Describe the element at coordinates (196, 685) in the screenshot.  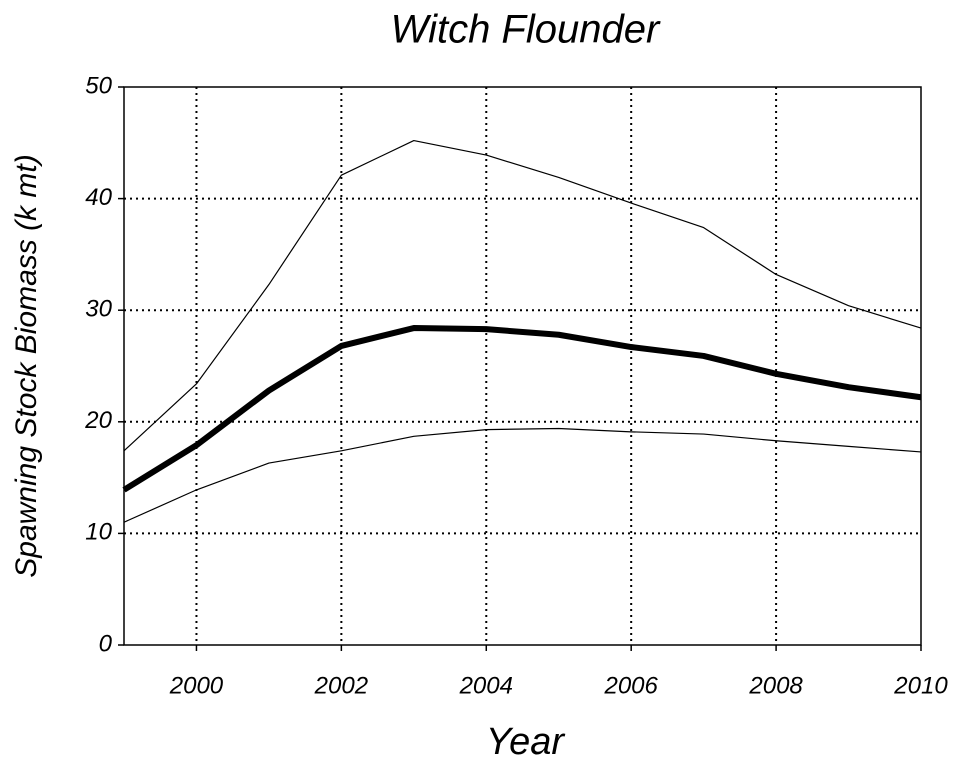
I see `x-tick-label: 2000` at that location.